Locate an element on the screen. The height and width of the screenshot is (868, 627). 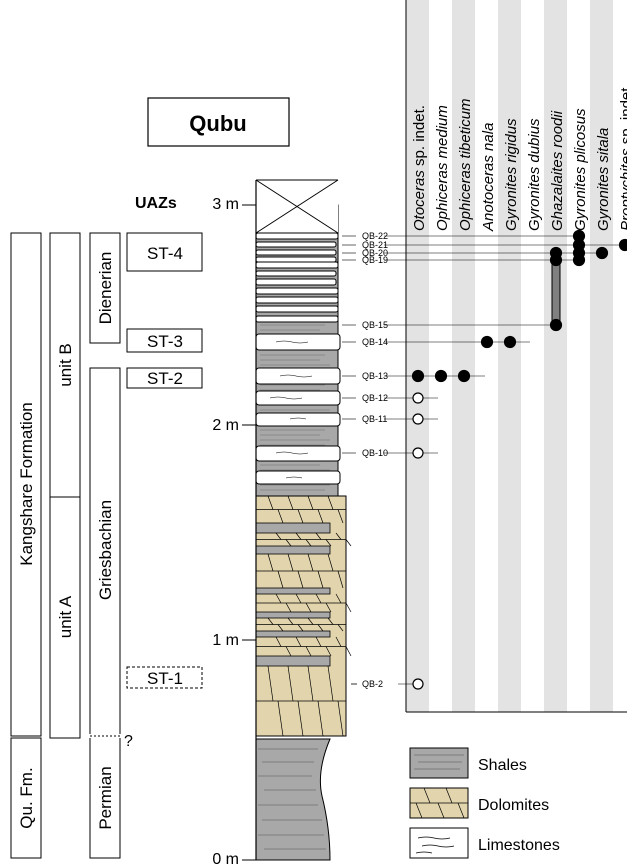
limestone-bed-top is located at coordinates (297, 265).